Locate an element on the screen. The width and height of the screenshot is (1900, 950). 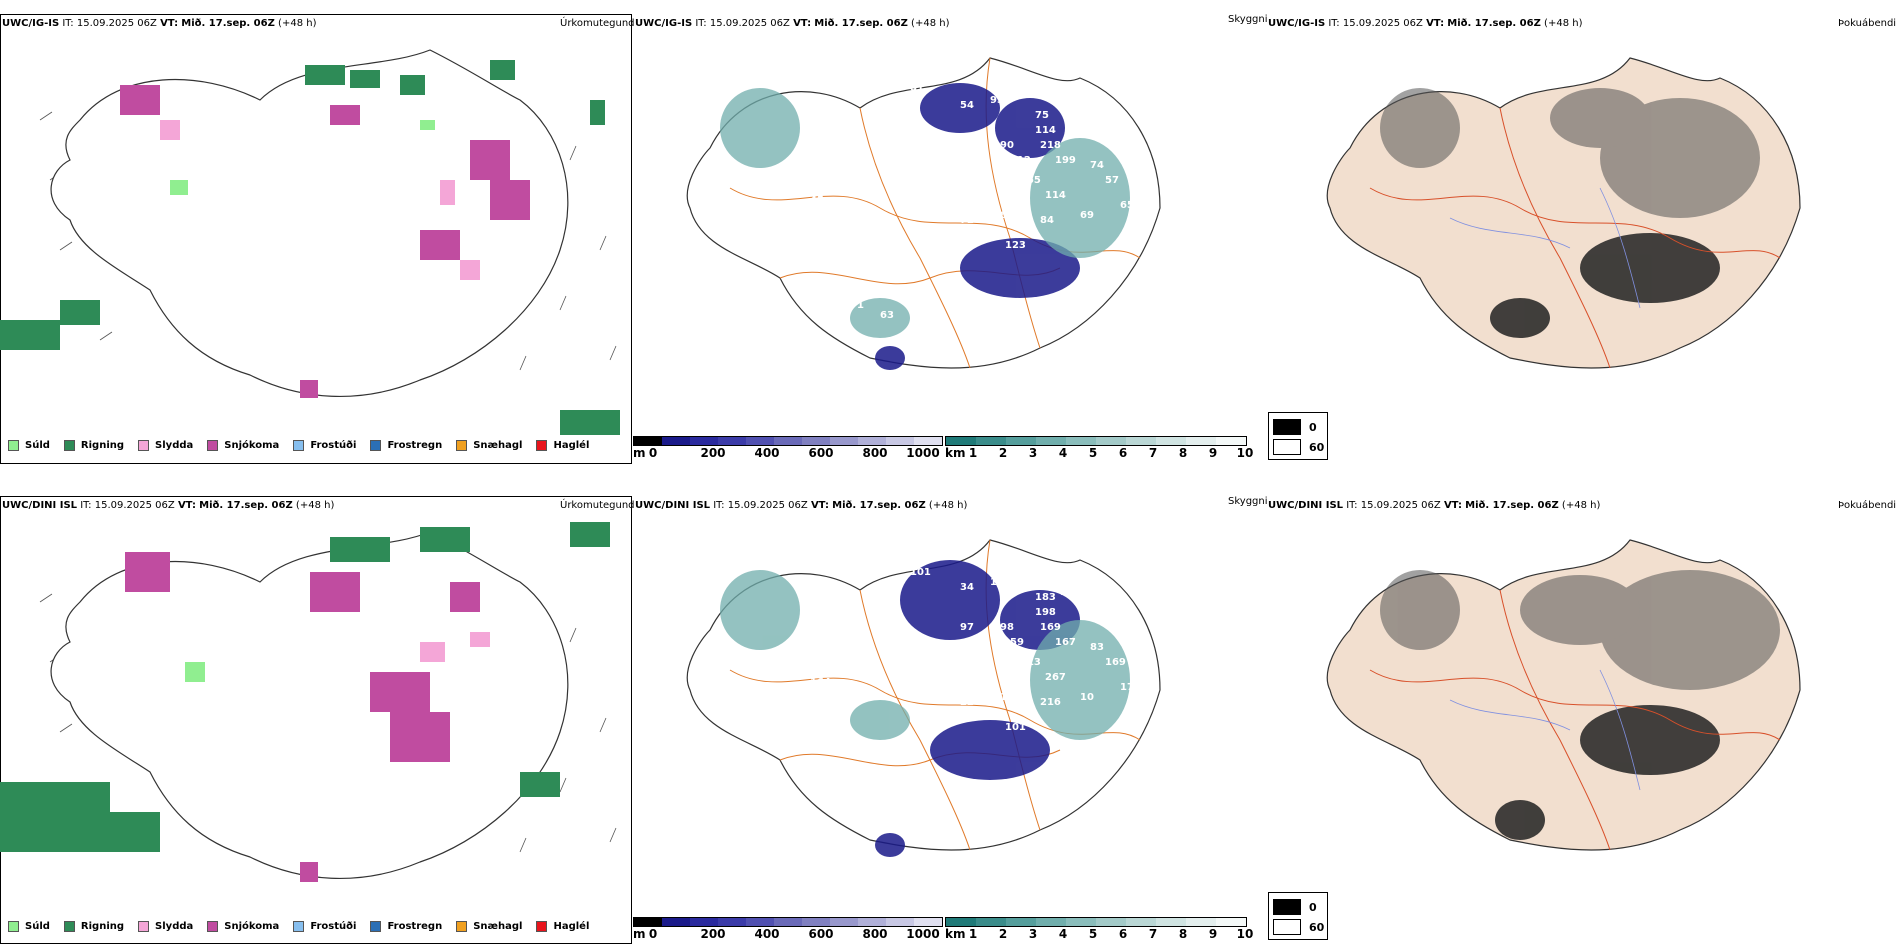
cloud-base-label: 54 is located at coordinates (967, 105).